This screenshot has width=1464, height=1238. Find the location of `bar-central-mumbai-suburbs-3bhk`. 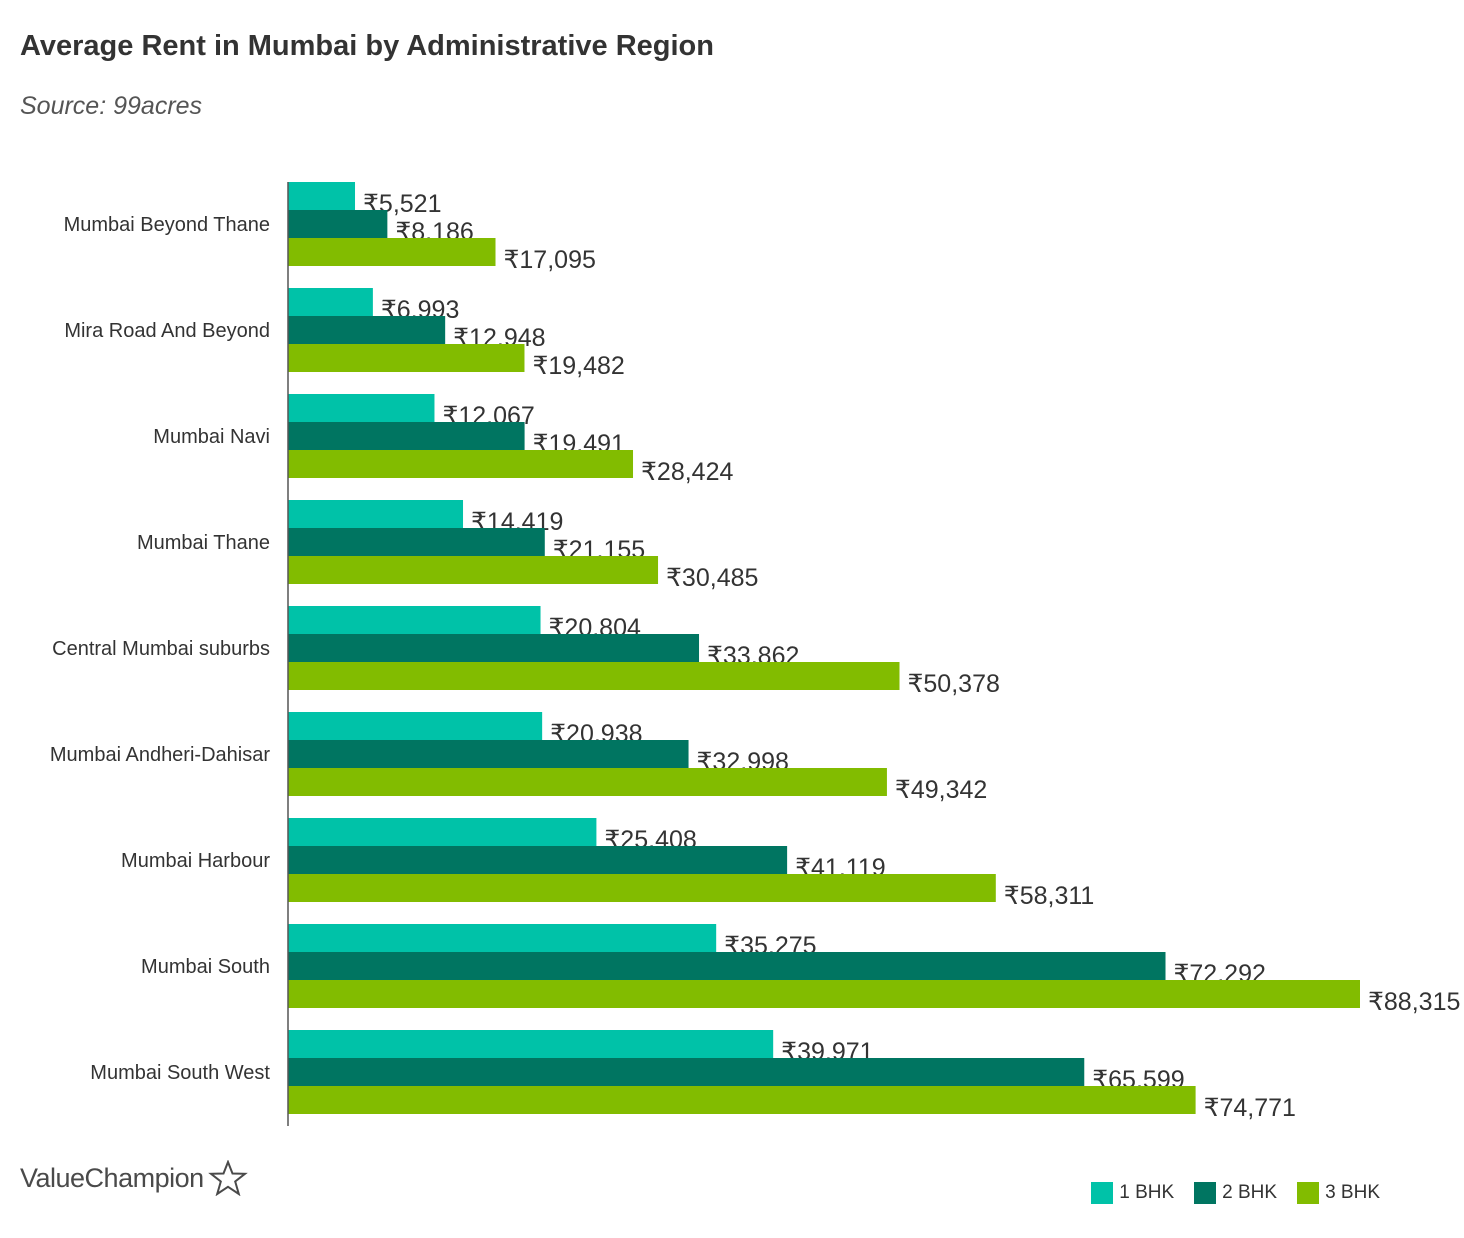

bar-central-mumbai-suburbs-3bhk is located at coordinates (594, 676).